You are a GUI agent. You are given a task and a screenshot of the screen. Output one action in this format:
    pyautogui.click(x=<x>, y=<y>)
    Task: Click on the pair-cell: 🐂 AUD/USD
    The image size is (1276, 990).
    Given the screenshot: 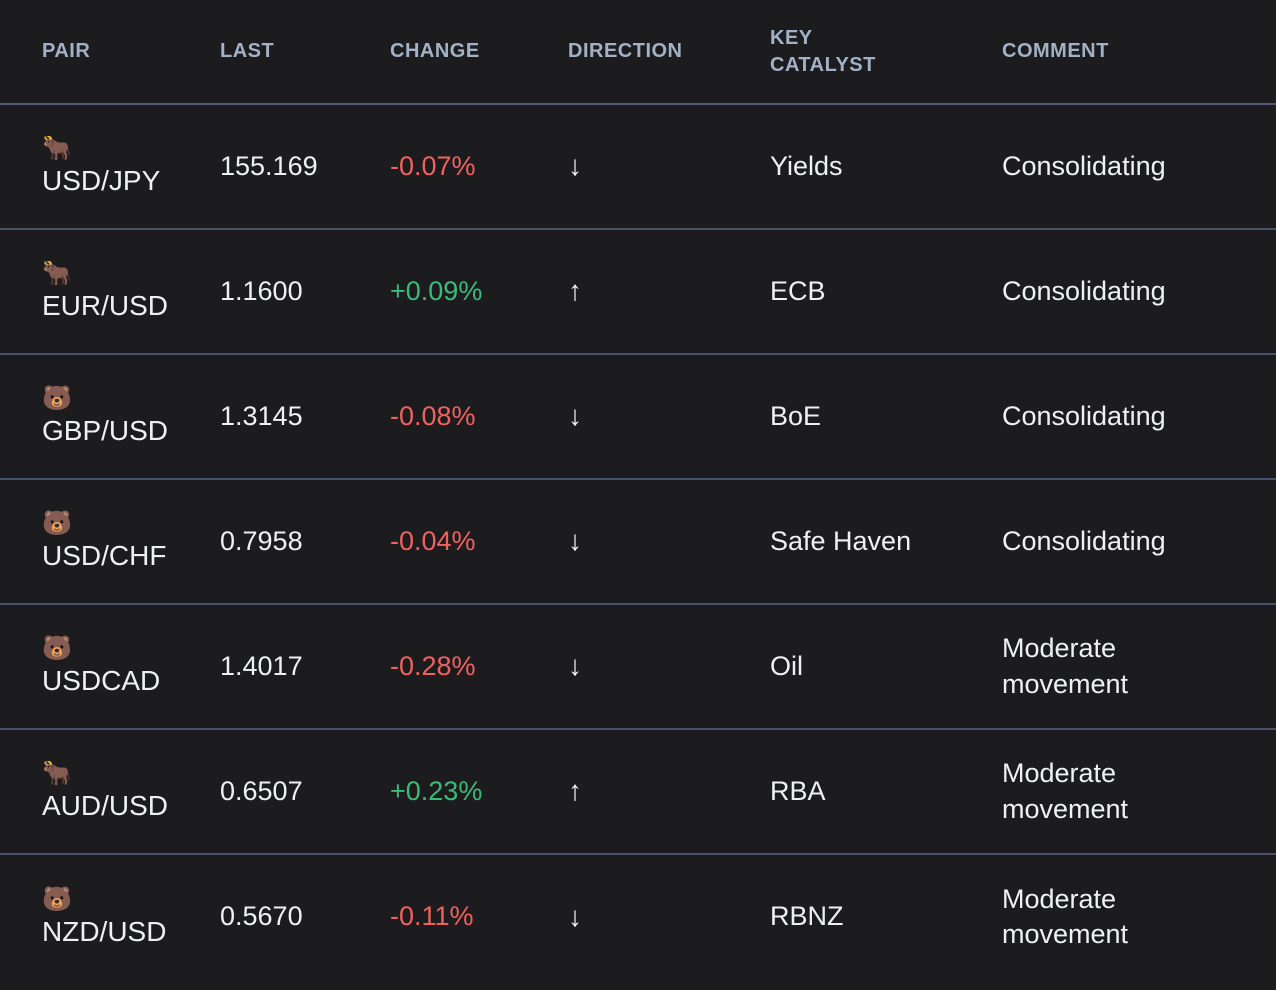 What is the action you would take?
    pyautogui.click(x=110, y=792)
    